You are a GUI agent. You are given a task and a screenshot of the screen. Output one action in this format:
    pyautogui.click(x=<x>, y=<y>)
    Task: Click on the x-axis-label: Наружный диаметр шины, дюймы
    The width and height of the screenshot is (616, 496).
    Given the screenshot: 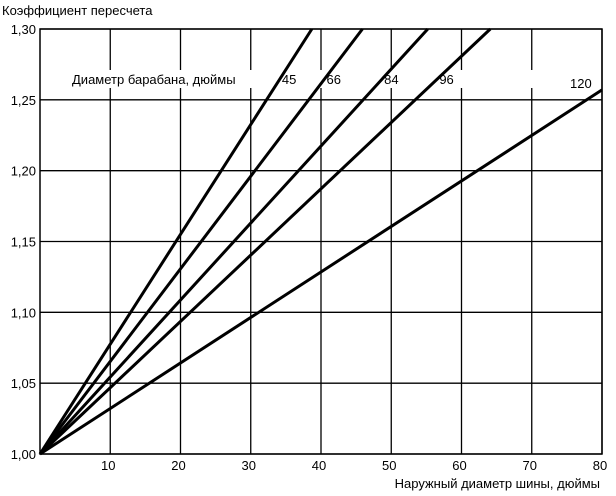 What is the action you would take?
    pyautogui.click(x=497, y=483)
    